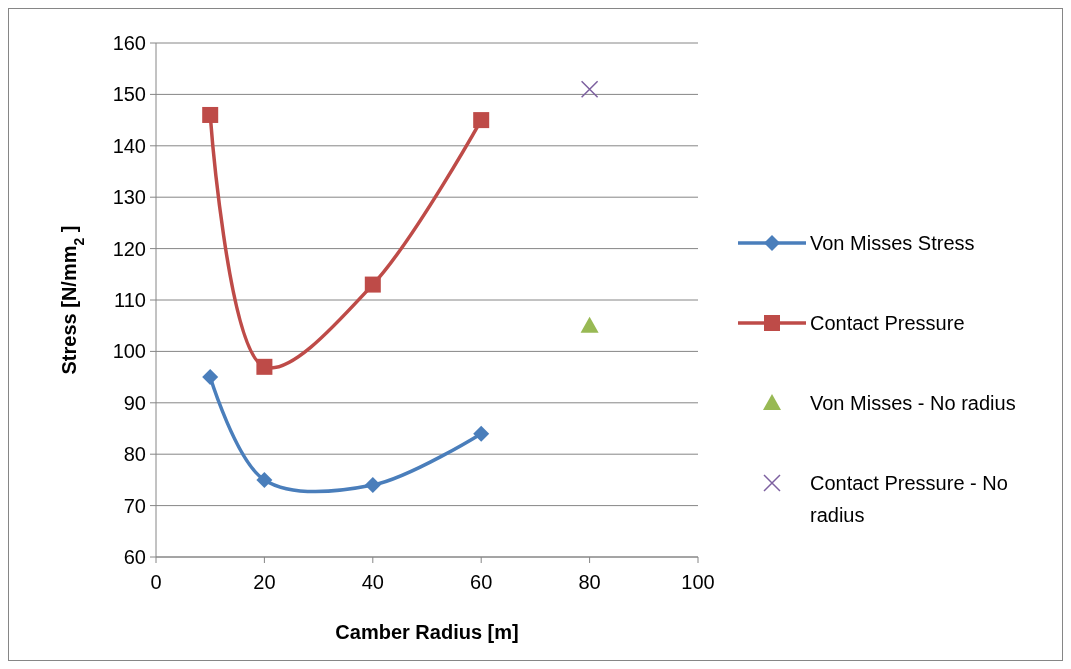 This screenshot has height=669, width=1071. I want to click on y-tick-label: 80, so click(134, 454).